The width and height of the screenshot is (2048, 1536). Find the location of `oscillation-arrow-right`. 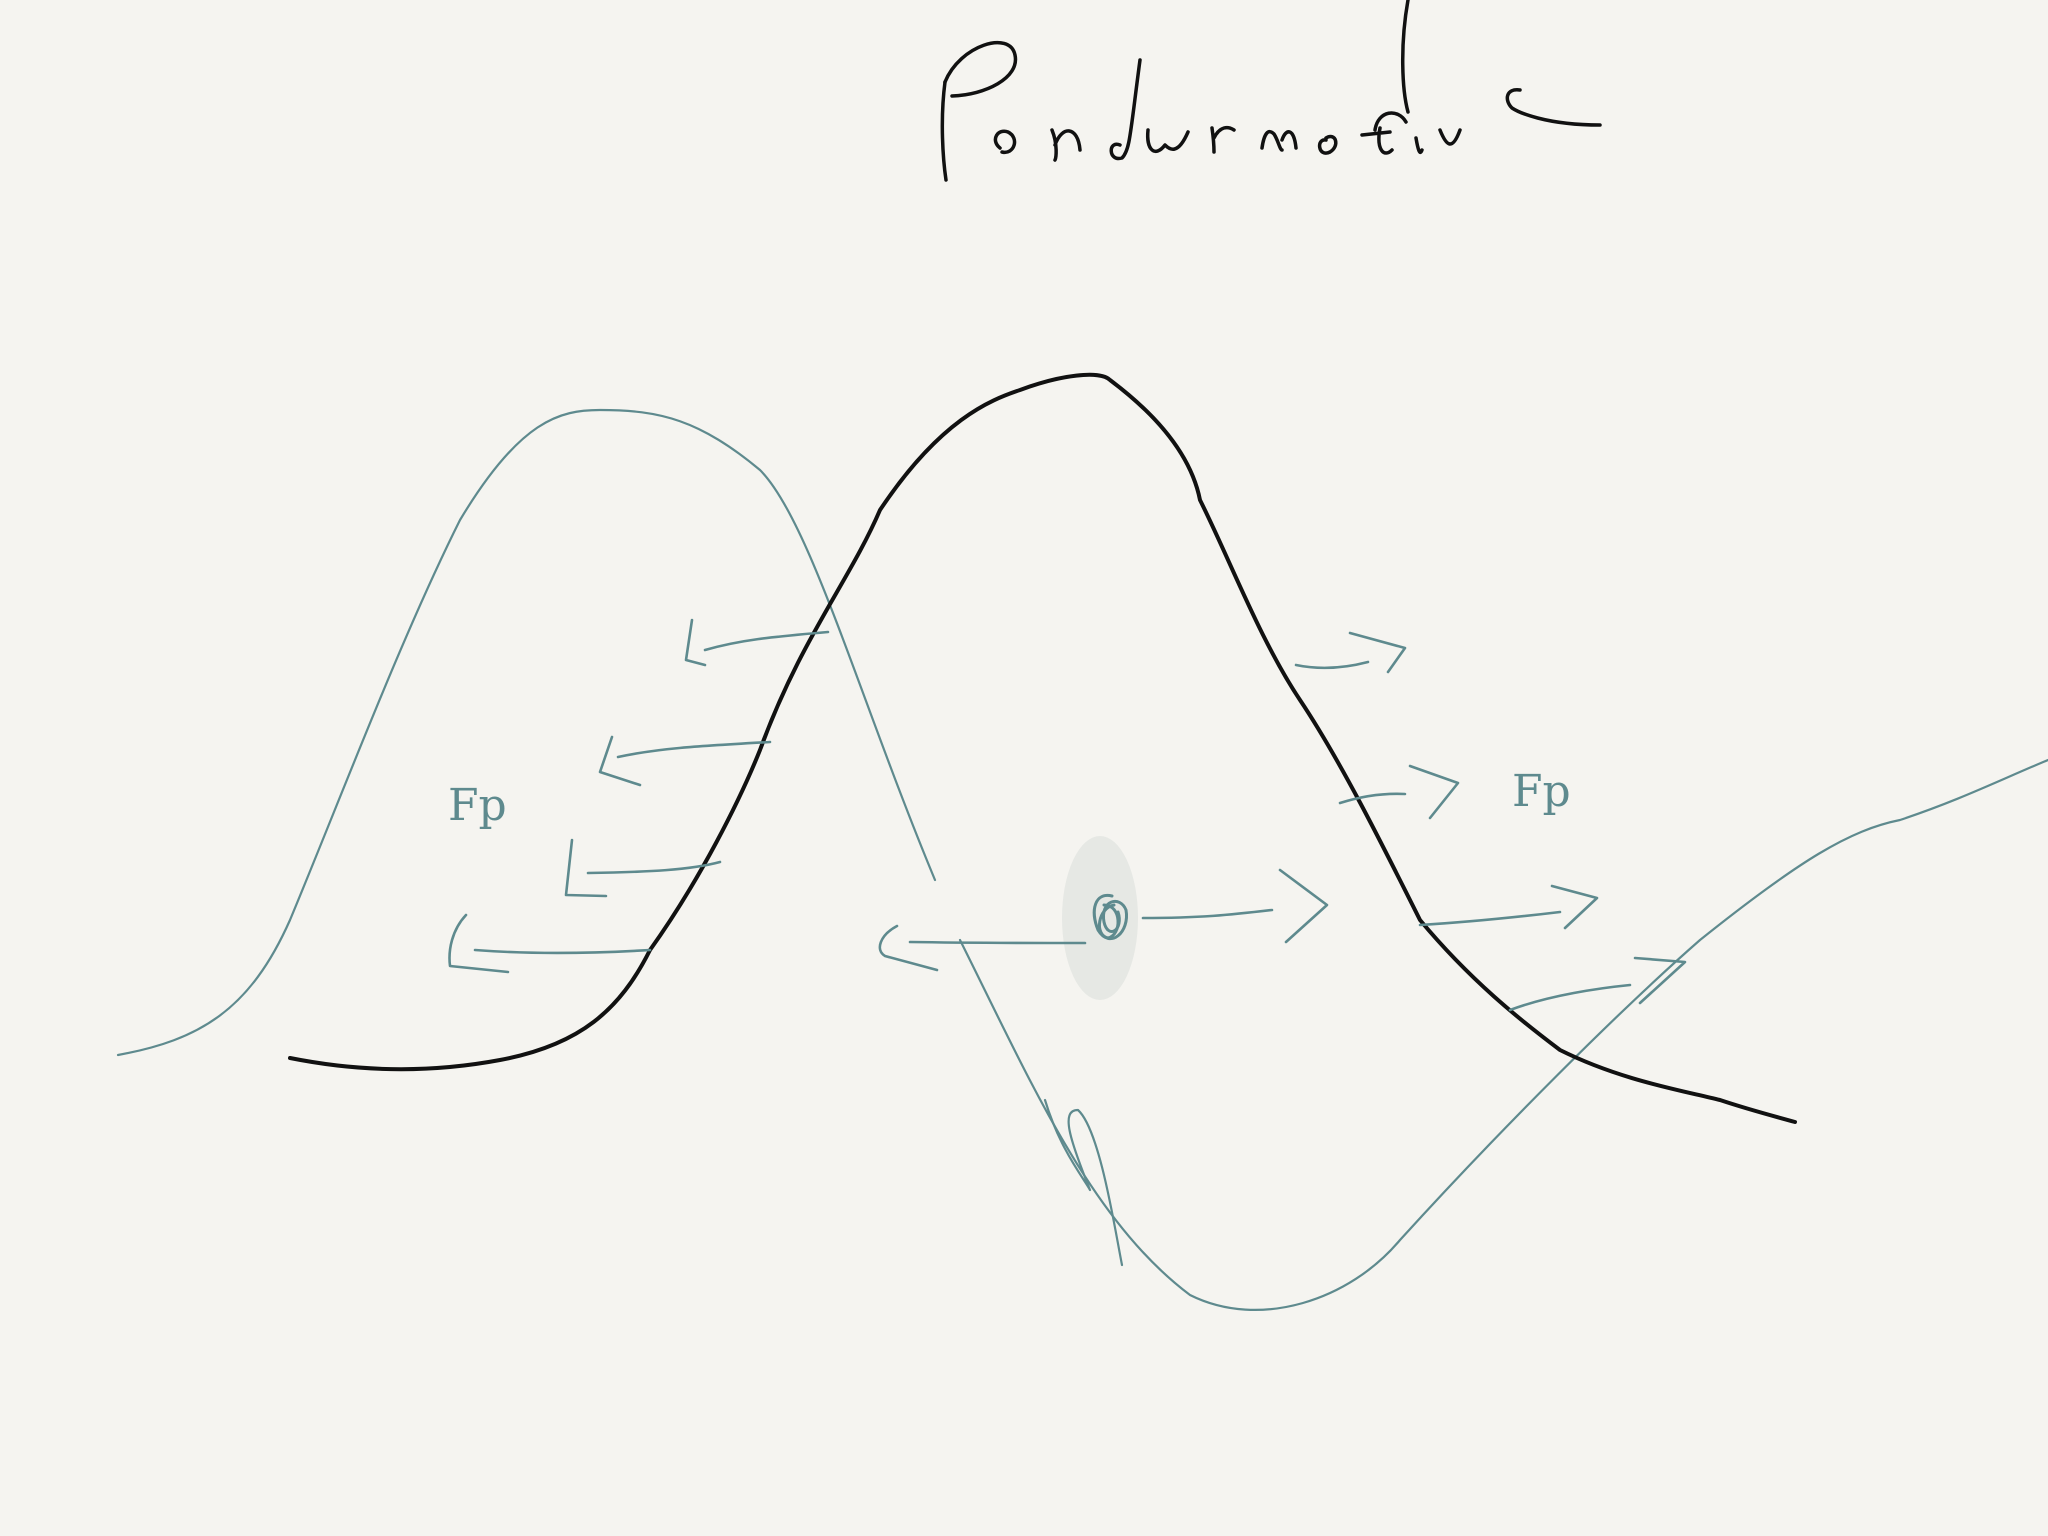

oscillation-arrow-right is located at coordinates (1235, 906).